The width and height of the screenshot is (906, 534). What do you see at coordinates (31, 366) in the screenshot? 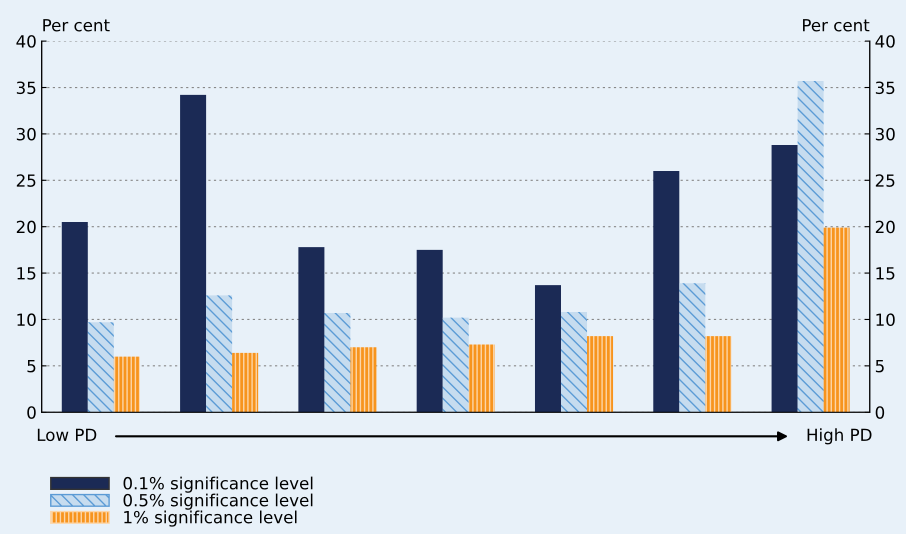
I see `y-tick-label: 5` at bounding box center [31, 366].